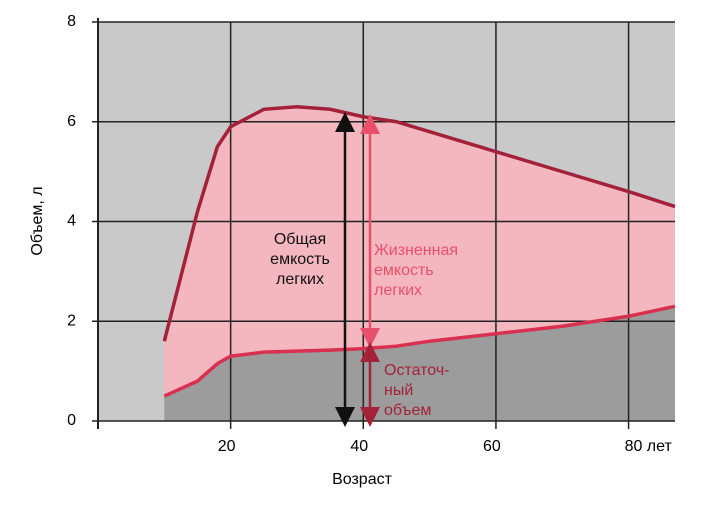 Image resolution: width=711 pixels, height=519 pixels. I want to click on annotation: объем, so click(407, 410).